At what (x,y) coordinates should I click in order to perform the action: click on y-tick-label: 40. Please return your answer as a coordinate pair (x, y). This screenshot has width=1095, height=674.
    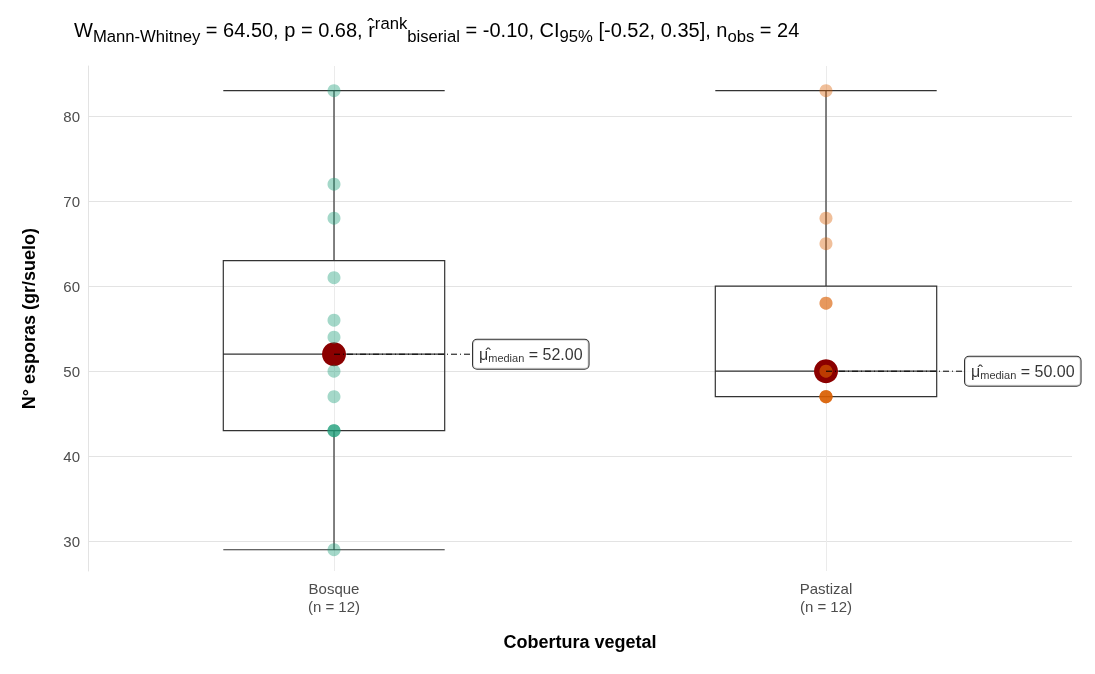
    Looking at the image, I should click on (71, 456).